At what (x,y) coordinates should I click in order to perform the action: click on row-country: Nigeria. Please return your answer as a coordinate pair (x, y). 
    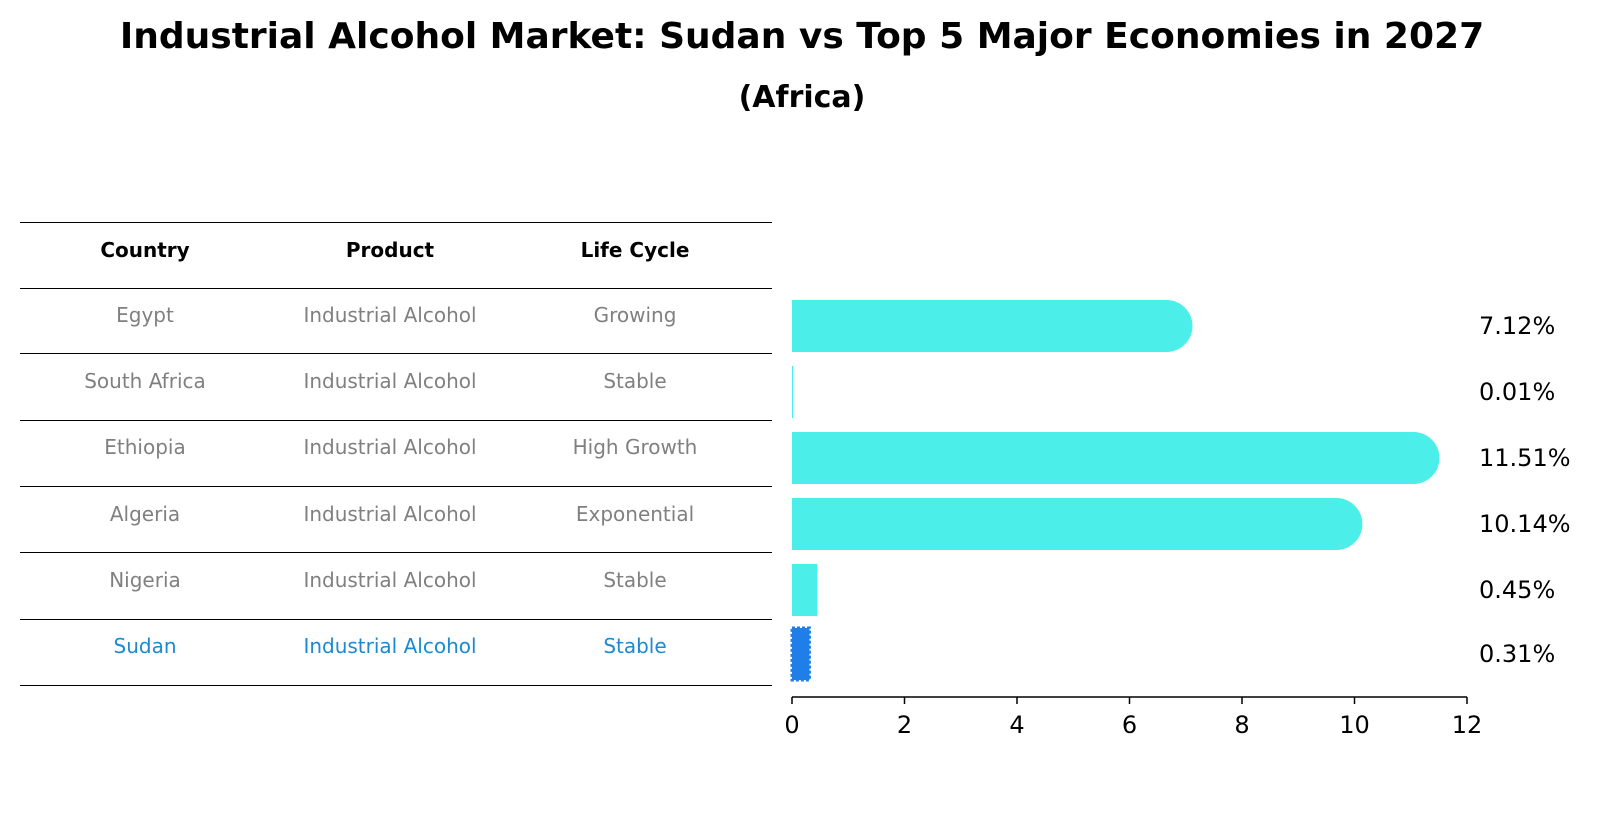
    Looking at the image, I should click on (145, 580).